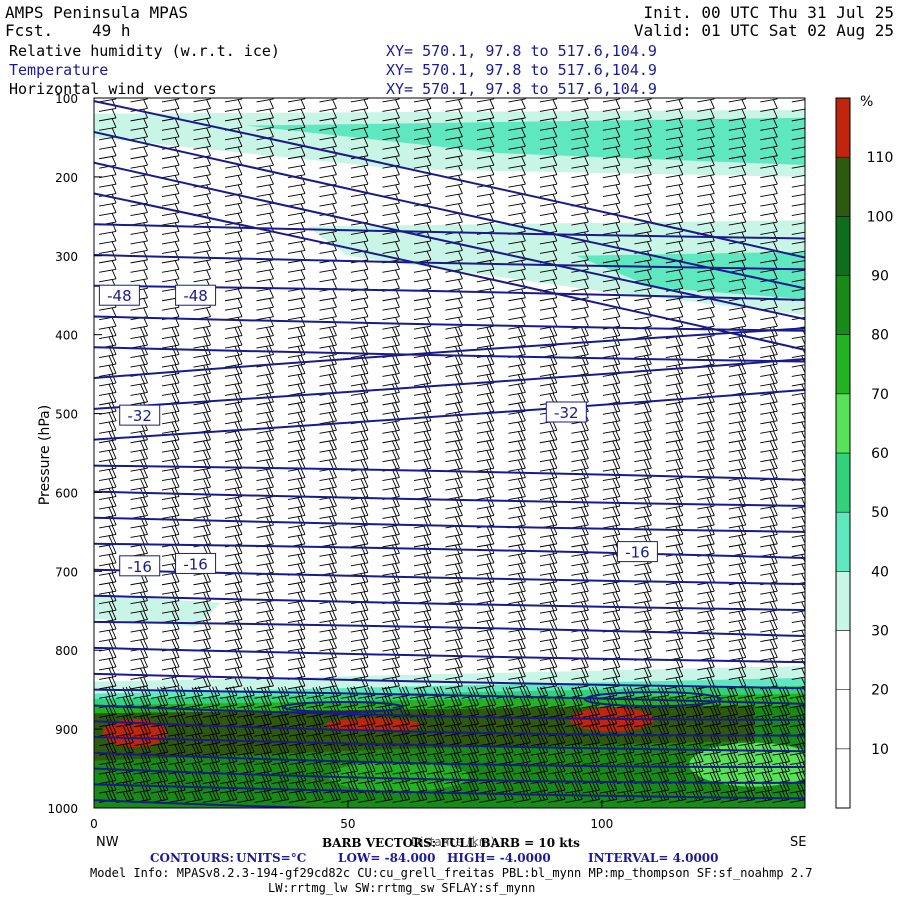 Image resolution: width=900 pixels, height=900 pixels. I want to click on contour-label: -48, so click(119, 295).